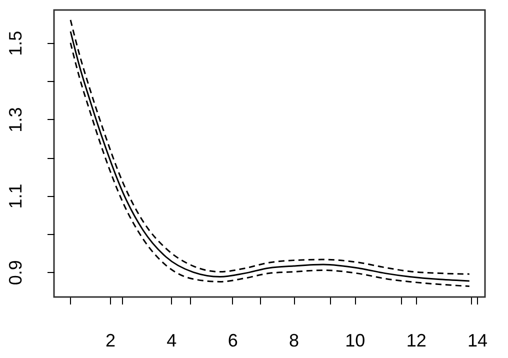 Image resolution: width=508 pixels, height=358 pixels. What do you see at coordinates (110, 340) in the screenshot?
I see `x-tick-label: 2` at bounding box center [110, 340].